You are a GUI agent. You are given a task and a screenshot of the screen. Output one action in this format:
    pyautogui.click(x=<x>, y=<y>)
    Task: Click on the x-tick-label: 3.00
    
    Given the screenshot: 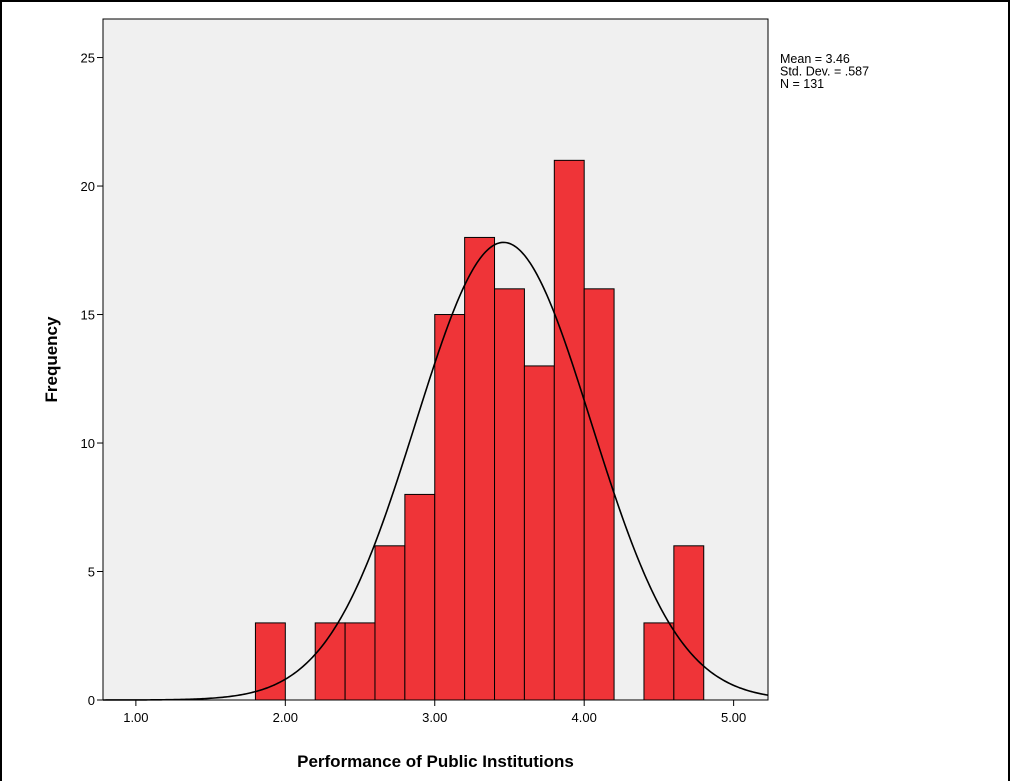 What is the action you would take?
    pyautogui.click(x=434, y=717)
    